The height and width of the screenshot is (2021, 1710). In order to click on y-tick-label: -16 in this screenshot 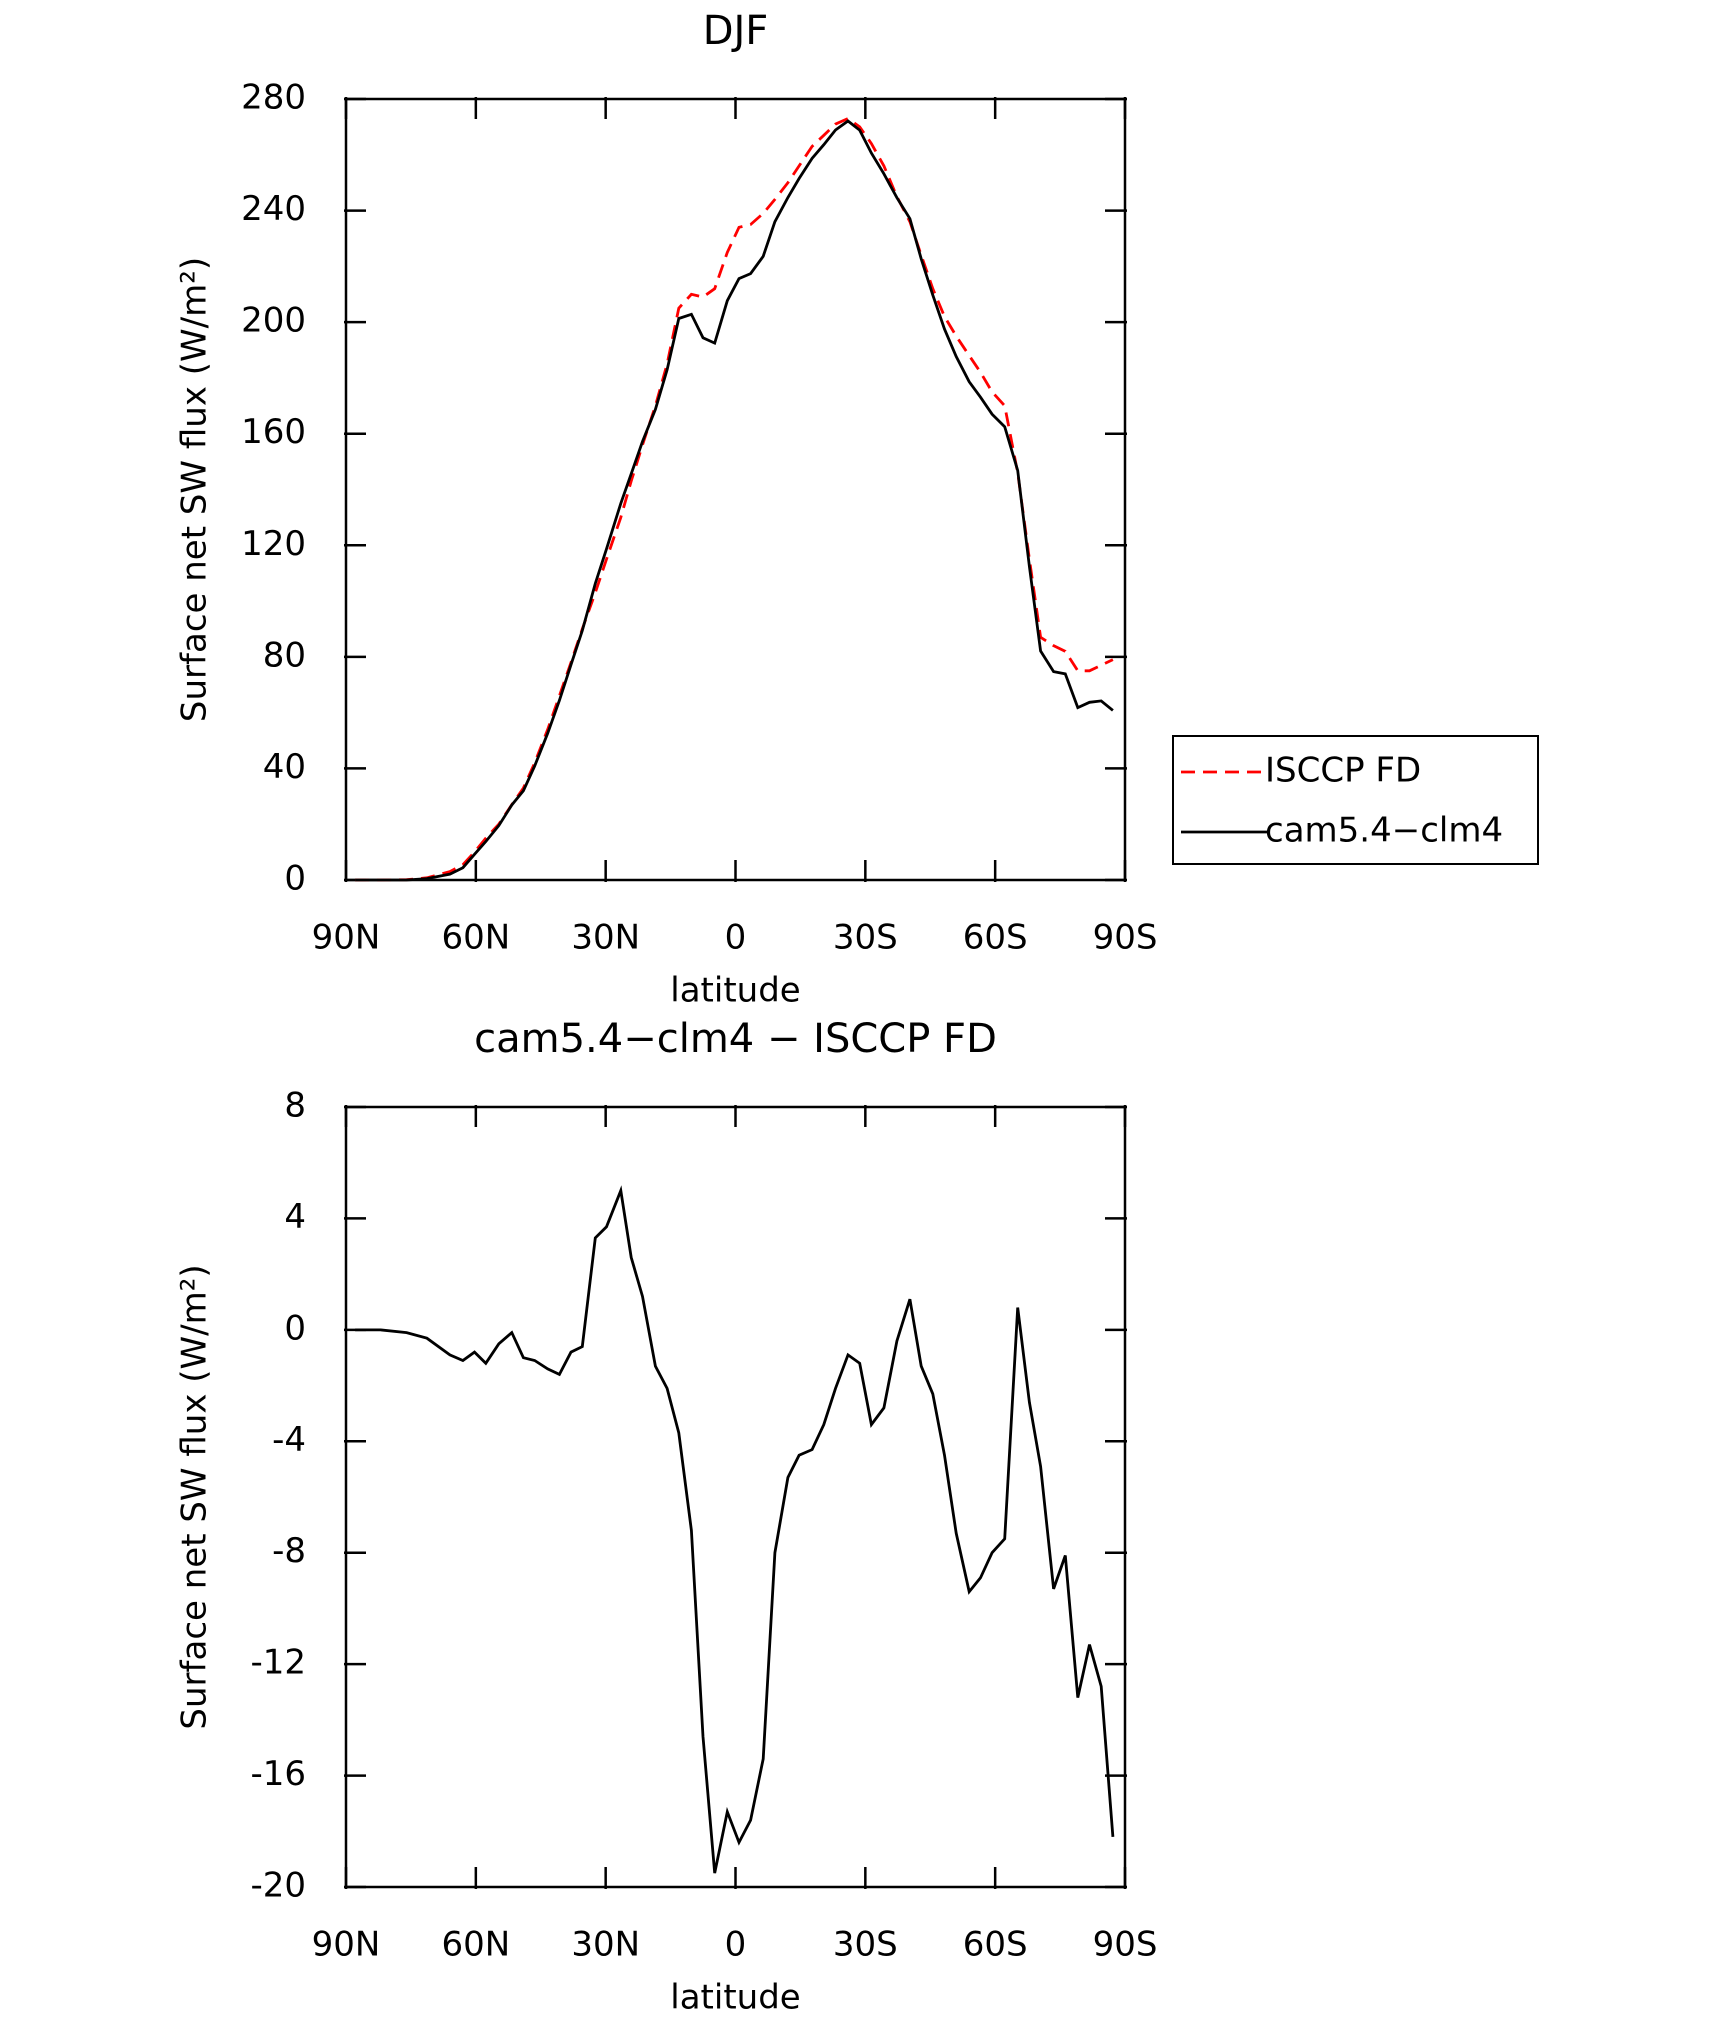, I will do `click(278, 1774)`.